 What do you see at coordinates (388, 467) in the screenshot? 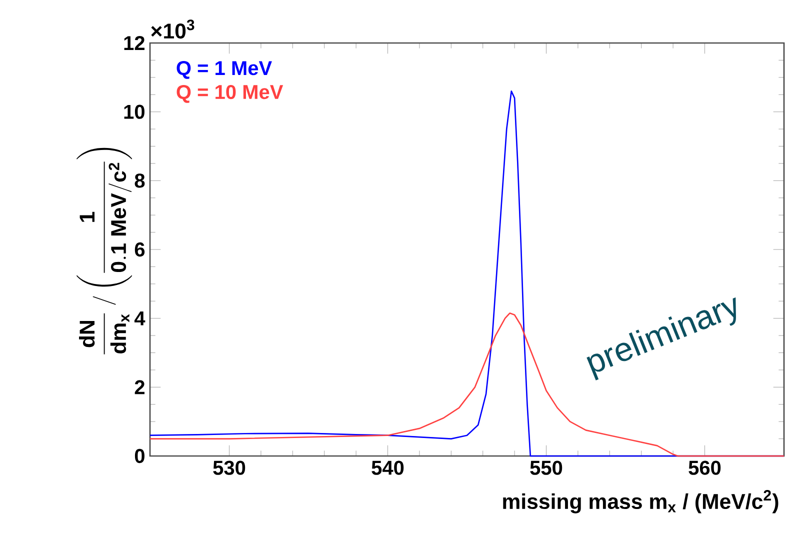
I see `x-tick-label: 540` at bounding box center [388, 467].